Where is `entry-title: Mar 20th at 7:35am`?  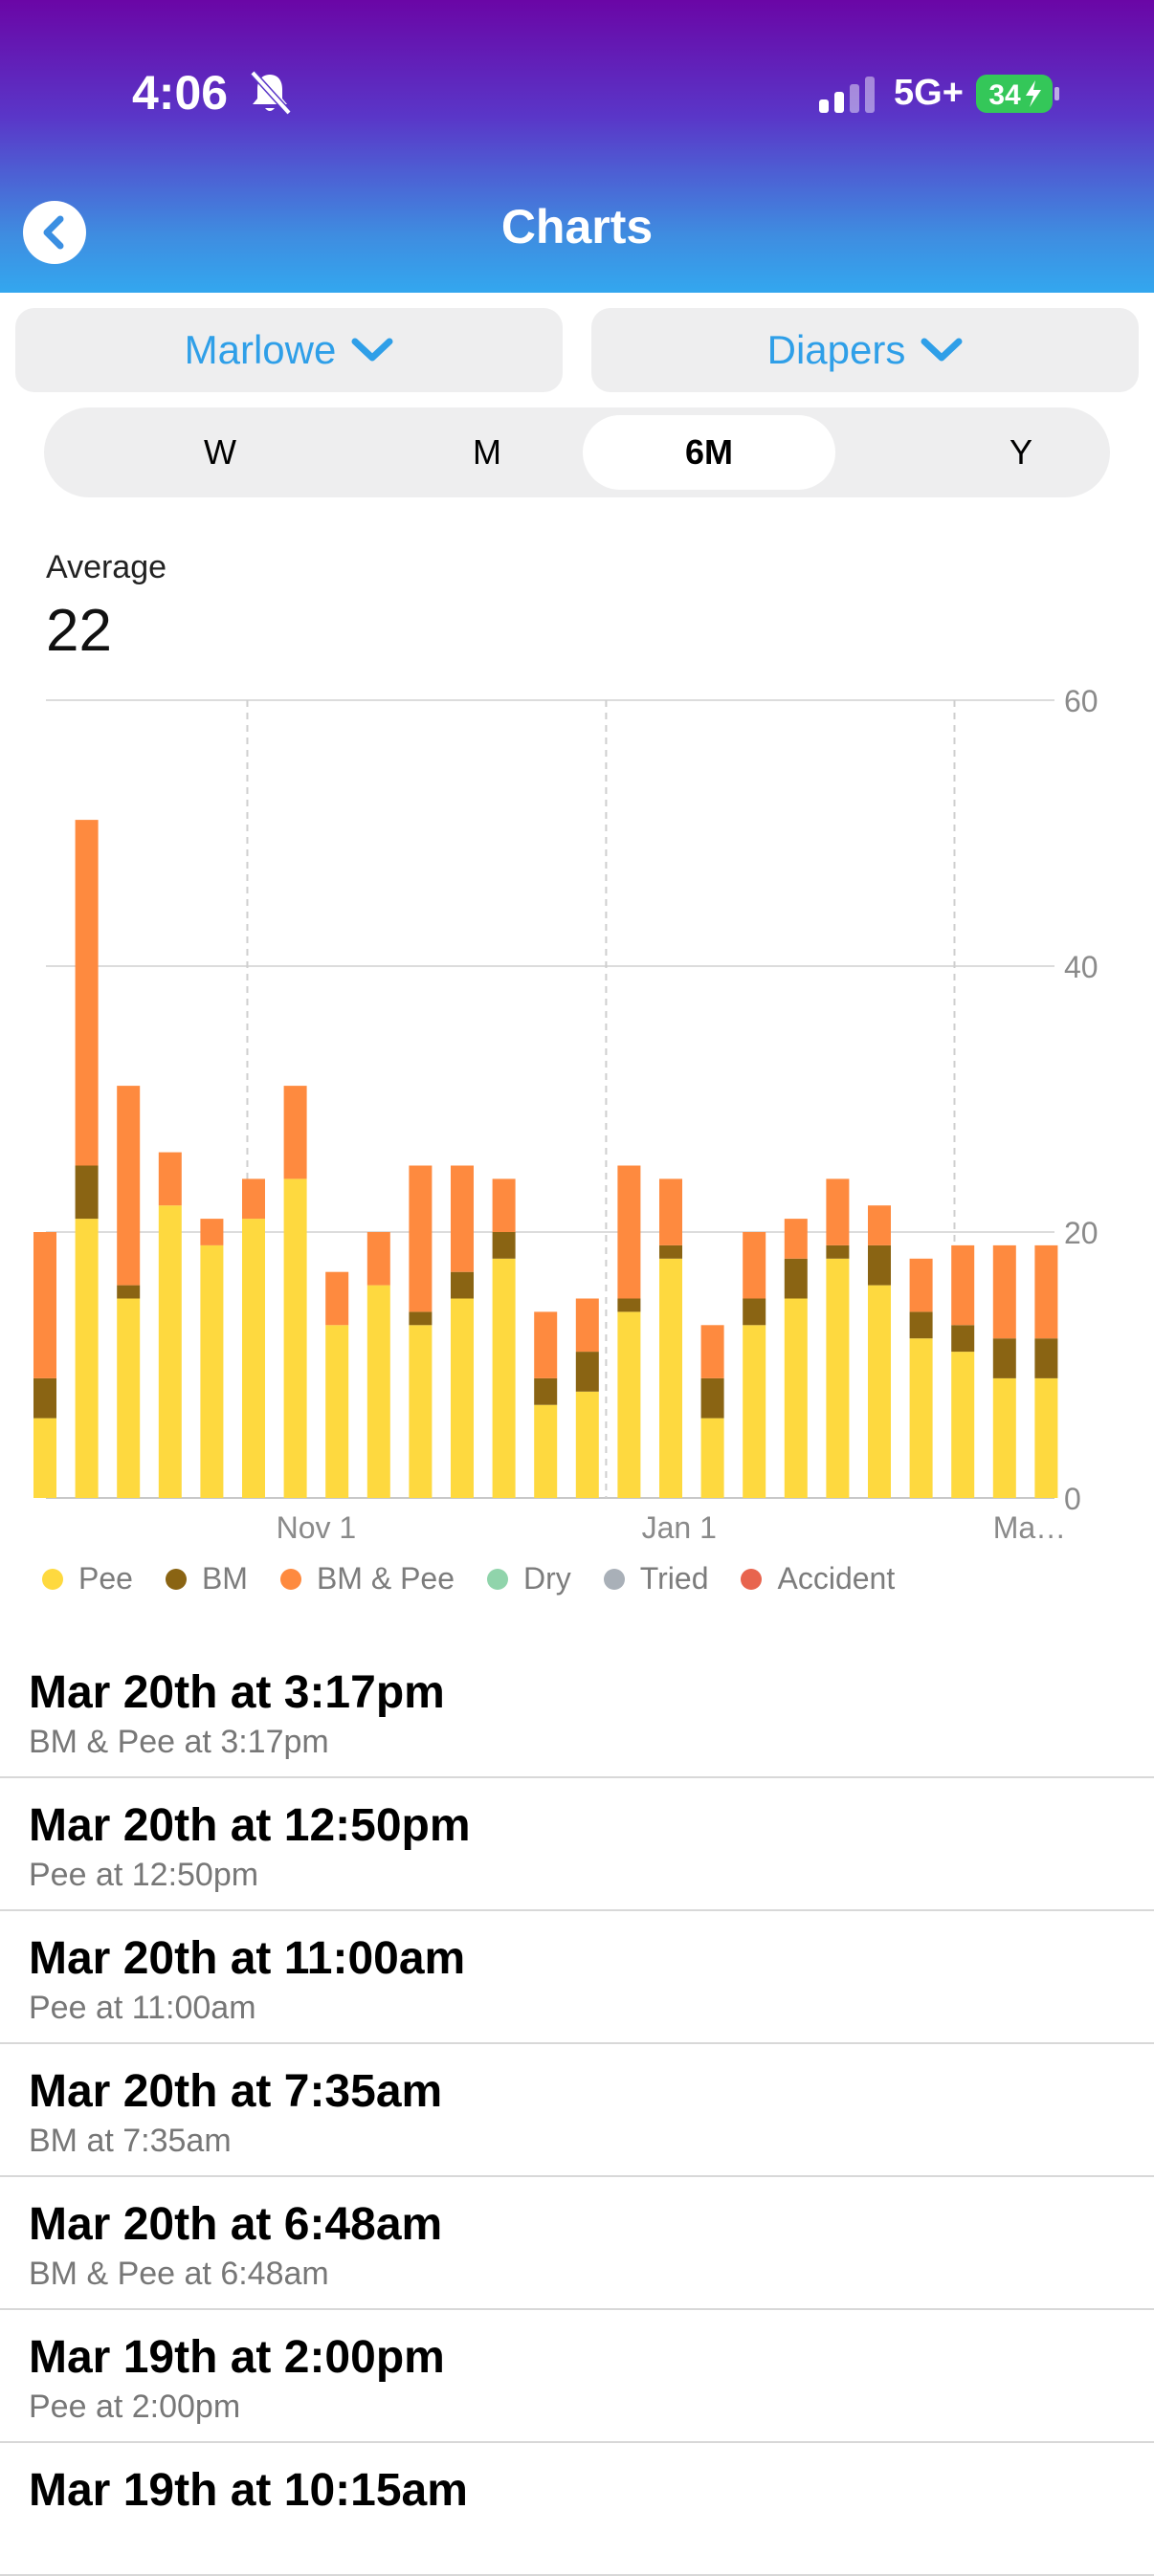
entry-title: Mar 20th at 7:35am is located at coordinates (236, 2091).